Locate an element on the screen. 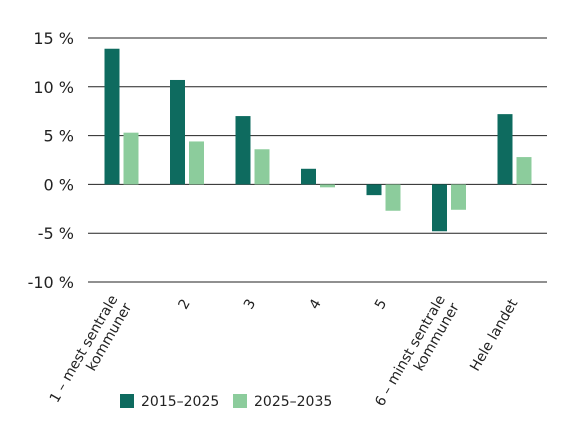 This screenshot has height=428, width=569. x-category-label: 3 is located at coordinates (250, 305).